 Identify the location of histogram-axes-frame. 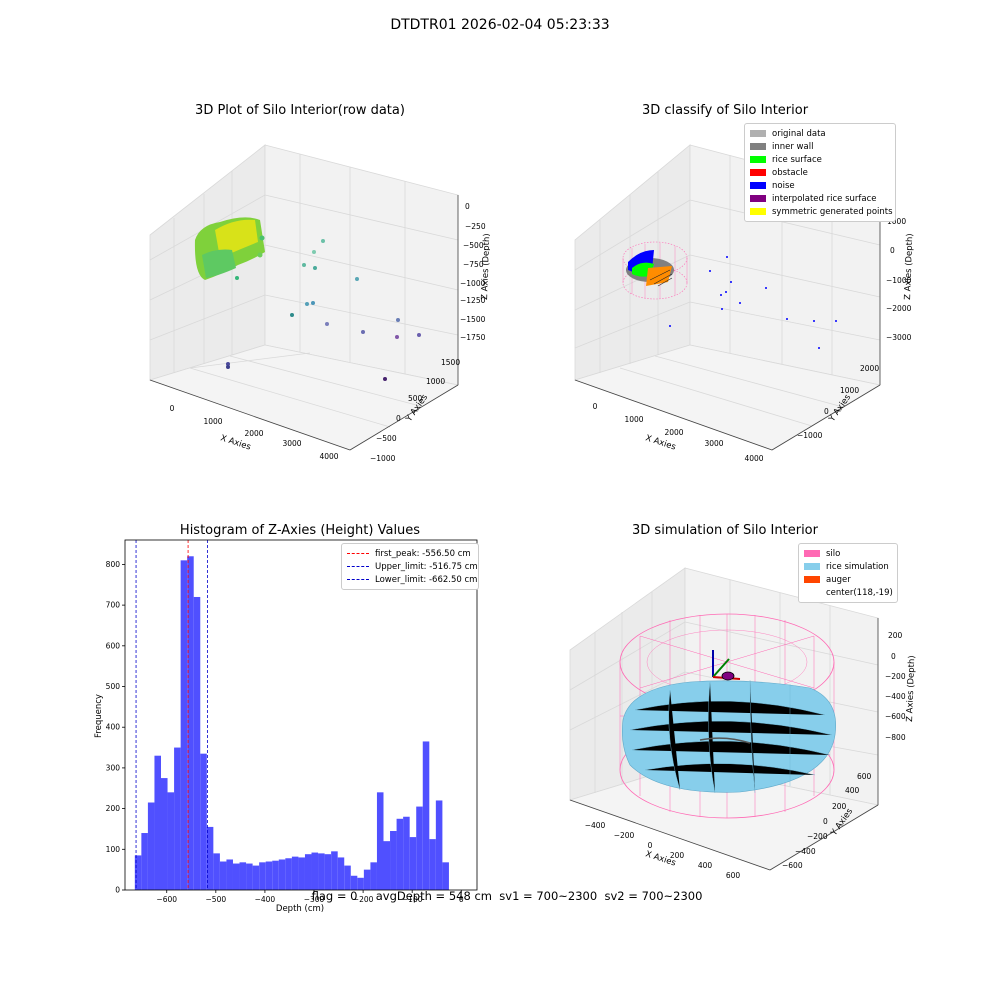
(301, 715).